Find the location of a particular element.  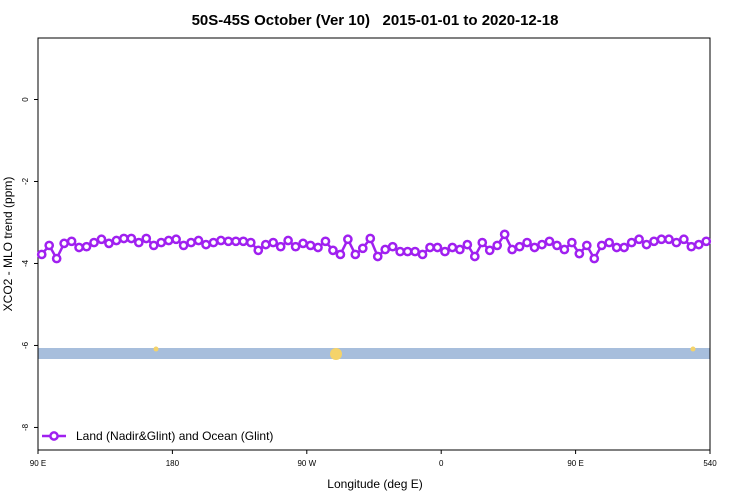

legend: Land (Nadir&Glint) and Ocean (Glint) is located at coordinates (157, 436).